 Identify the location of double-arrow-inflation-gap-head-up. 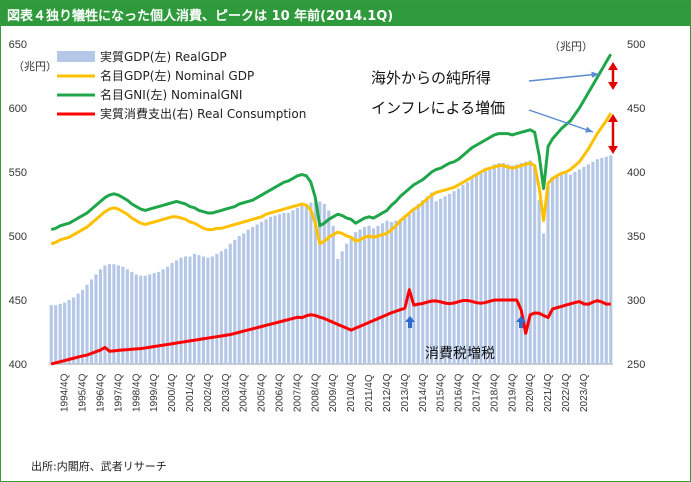
(613, 118).